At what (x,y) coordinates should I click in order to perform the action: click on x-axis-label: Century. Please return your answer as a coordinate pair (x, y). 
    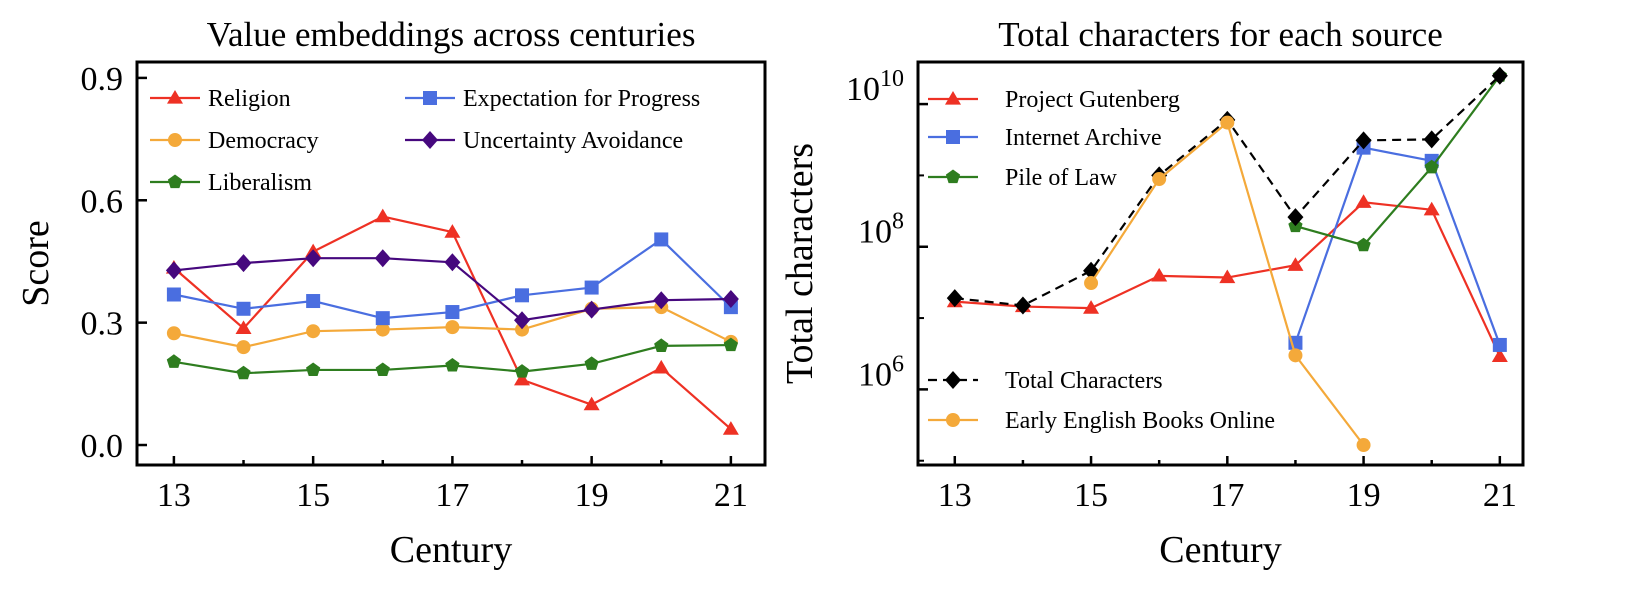
    Looking at the image, I should click on (1220, 550).